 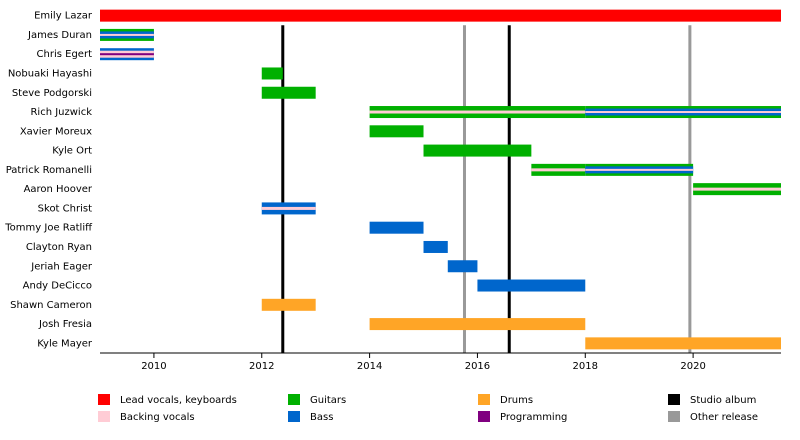 I want to click on legend-label: Lead vocals, keyboards, so click(x=178, y=400).